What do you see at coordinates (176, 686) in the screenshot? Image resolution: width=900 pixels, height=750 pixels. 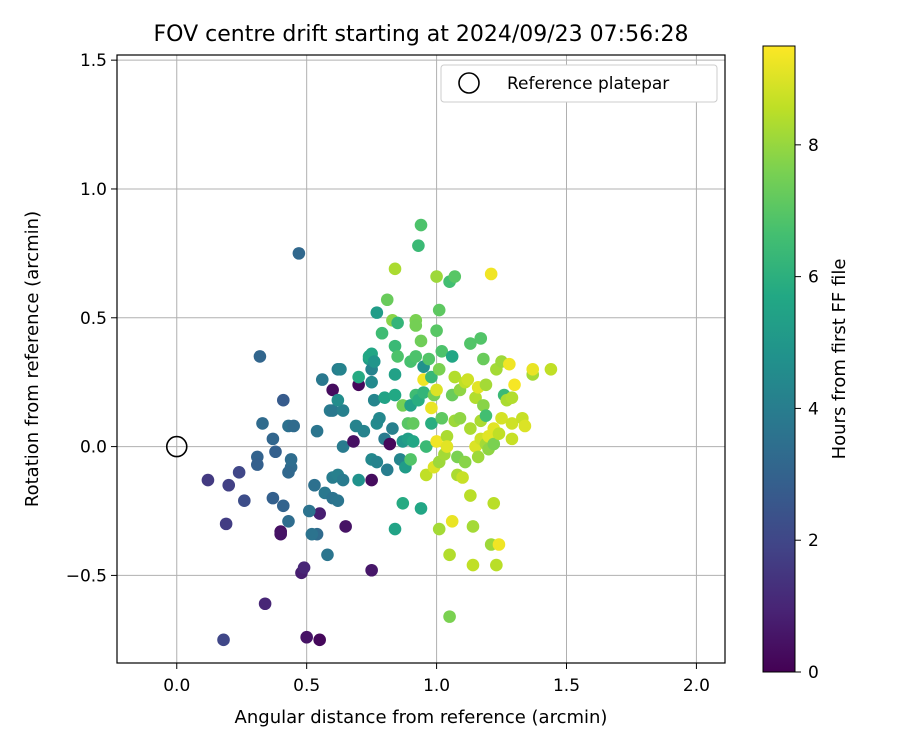 I see `x-tick-label: 0.0` at bounding box center [176, 686].